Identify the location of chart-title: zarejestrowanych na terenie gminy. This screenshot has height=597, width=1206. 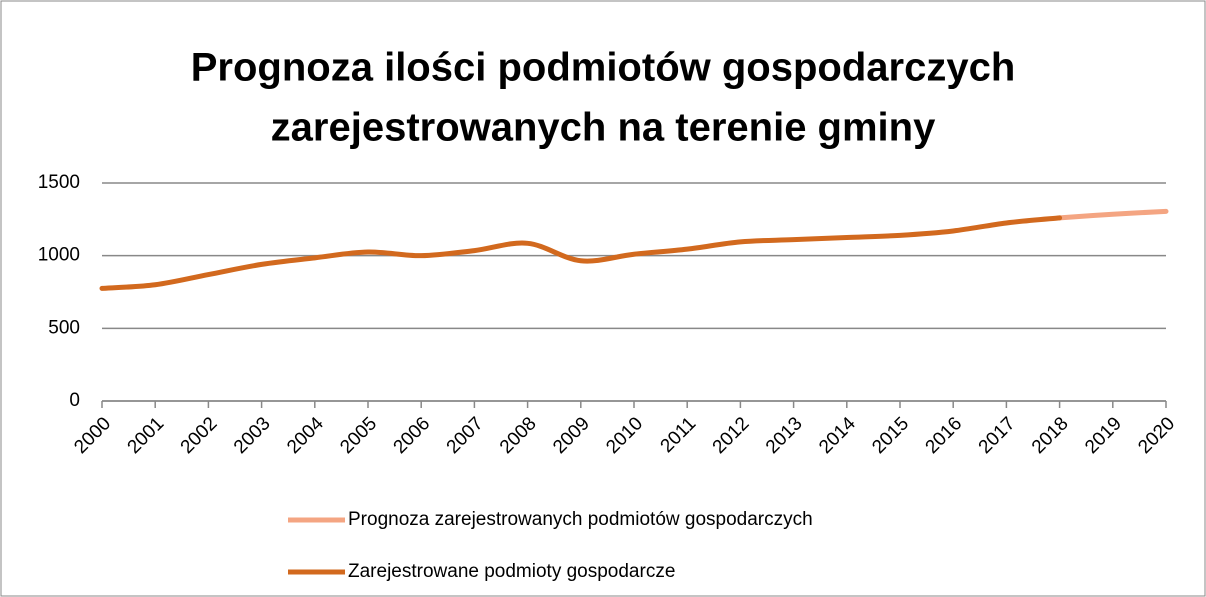
(603, 128).